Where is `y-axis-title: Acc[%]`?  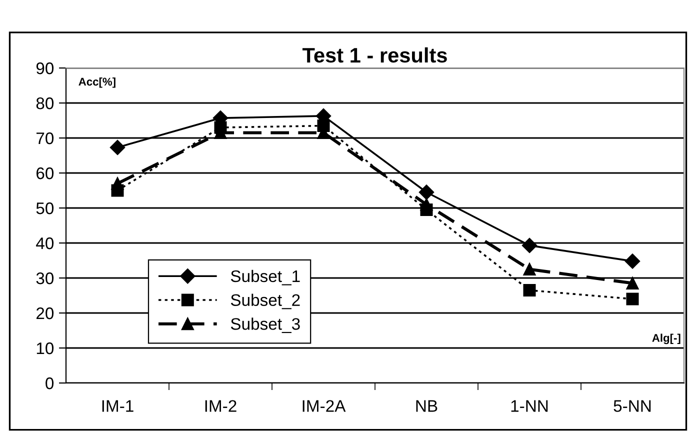 y-axis-title: Acc[%] is located at coordinates (97, 82).